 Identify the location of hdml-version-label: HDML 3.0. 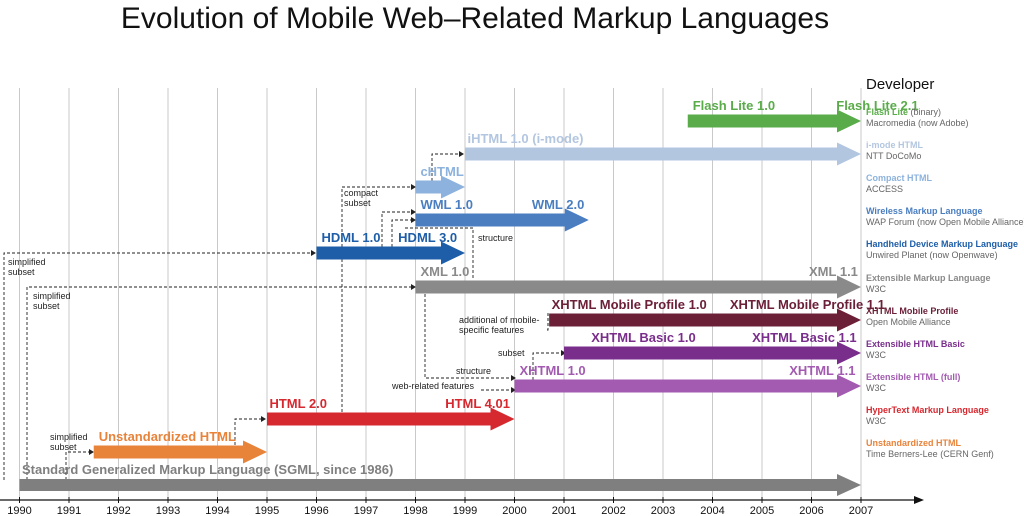
(427, 237).